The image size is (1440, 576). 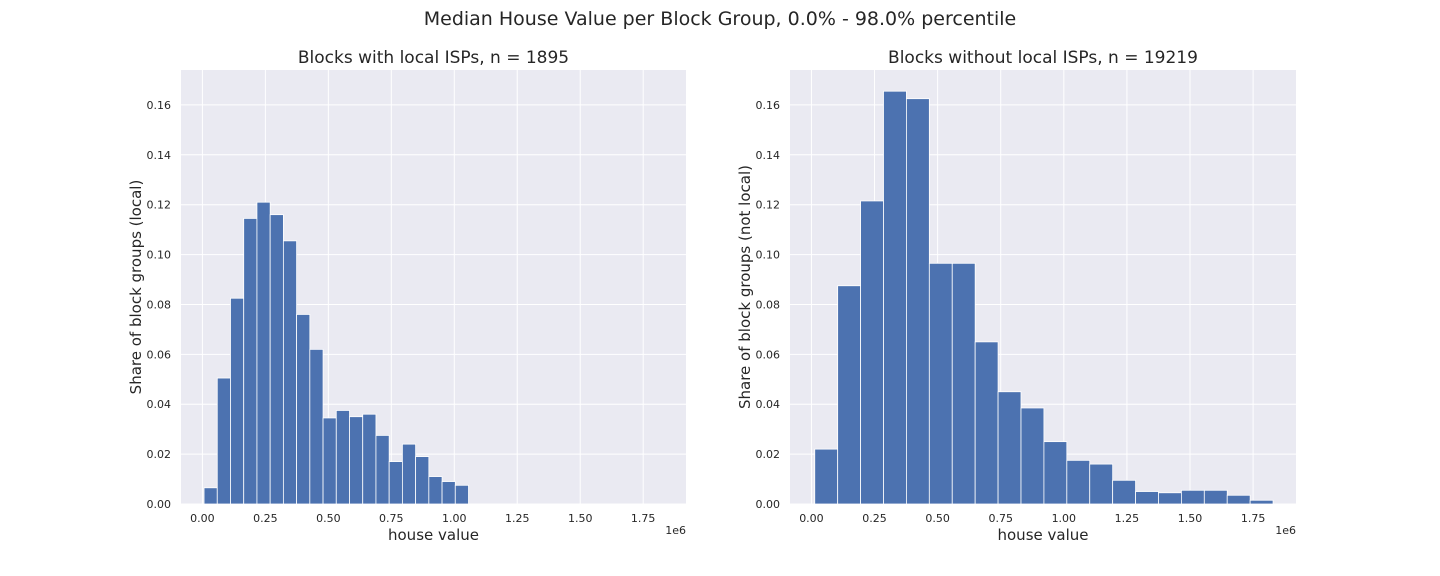 What do you see at coordinates (745, 287) in the screenshot?
I see `y-axis-label: Share of block groups (not local)` at bounding box center [745, 287].